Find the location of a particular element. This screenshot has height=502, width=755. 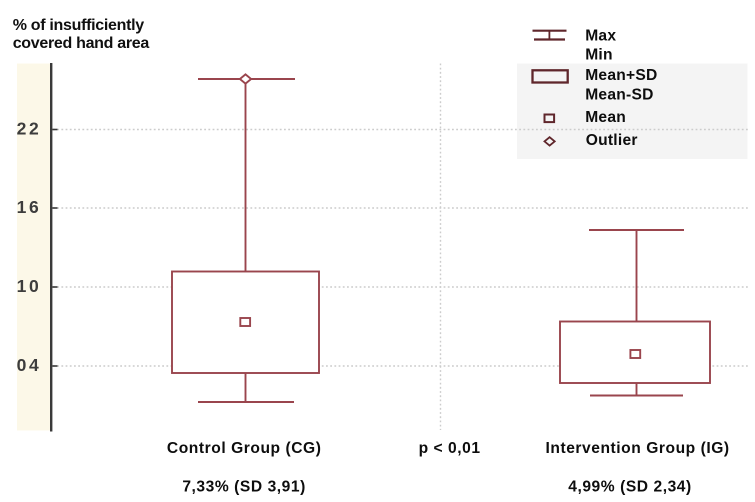

svg-text: 10 is located at coordinates (29, 286).